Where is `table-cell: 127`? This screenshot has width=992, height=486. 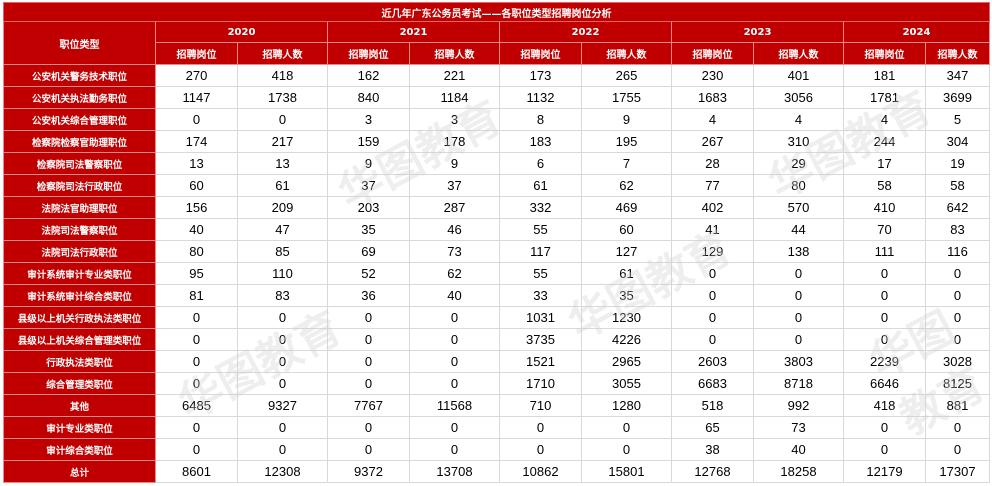
table-cell: 127 is located at coordinates (626, 251).